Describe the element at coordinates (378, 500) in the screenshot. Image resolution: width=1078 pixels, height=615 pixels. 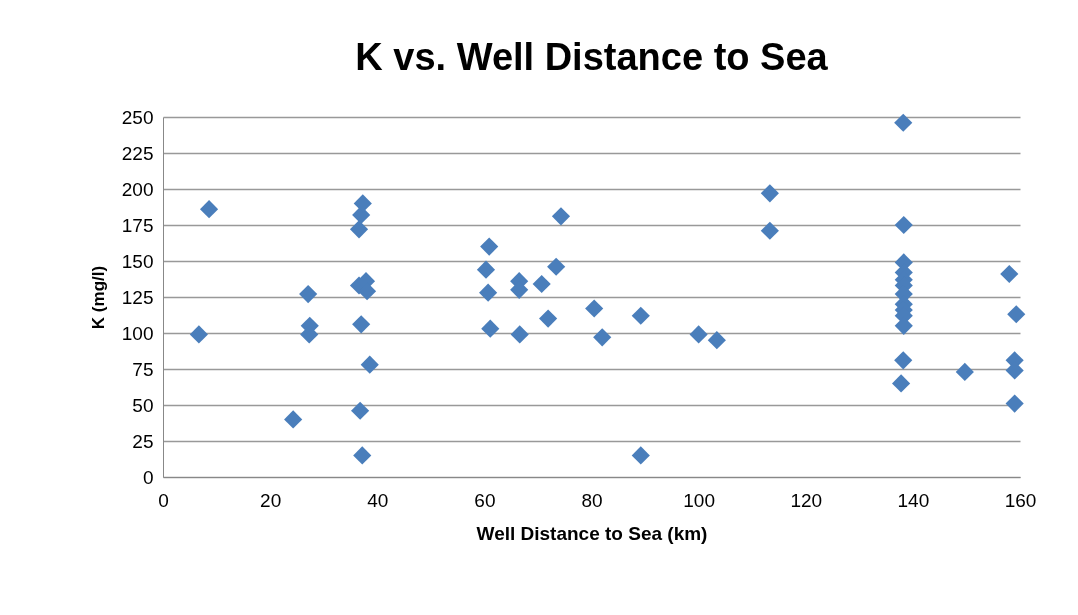
I see `x-tick-label: 40` at that location.